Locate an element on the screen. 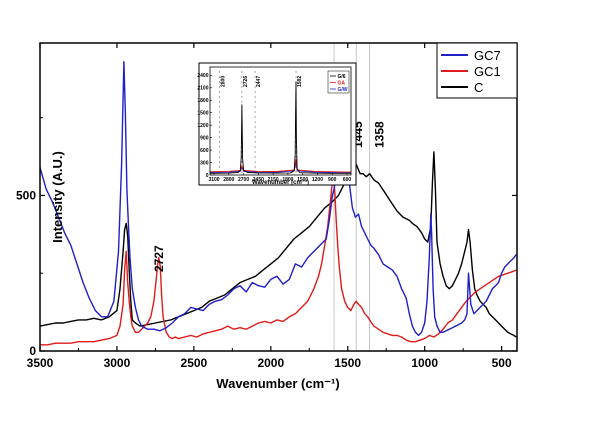  inset-legend-label-1: GA is located at coordinates (342, 83).